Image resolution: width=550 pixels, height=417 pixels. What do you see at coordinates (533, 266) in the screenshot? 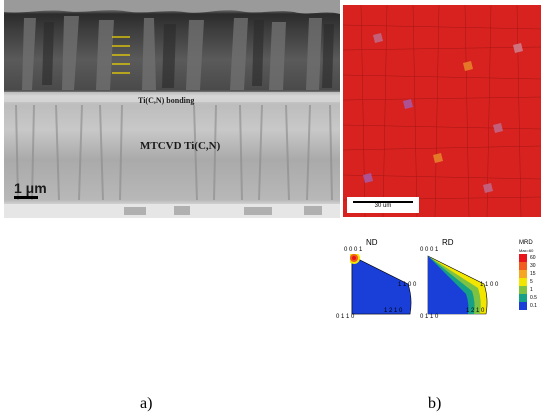
I see `legend-value: 30` at bounding box center [533, 266].